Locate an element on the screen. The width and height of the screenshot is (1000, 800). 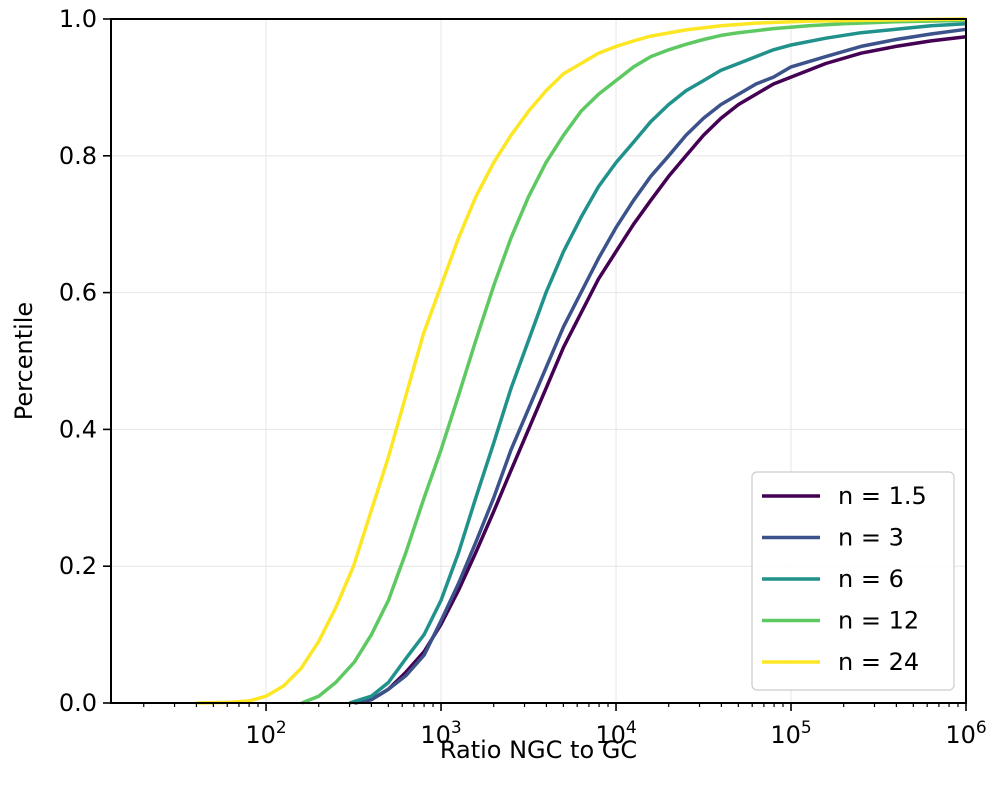
x-tick-label: 10⁵ is located at coordinates (790, 733).